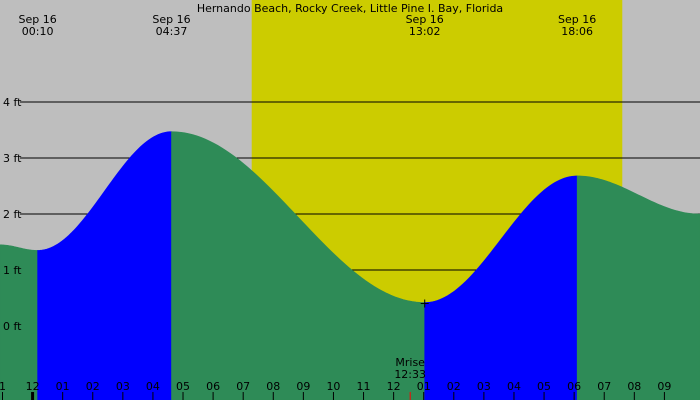 The image size is (700, 400). Describe the element at coordinates (3, 386) in the screenshot. I see `hour-tick-label: 1` at that location.